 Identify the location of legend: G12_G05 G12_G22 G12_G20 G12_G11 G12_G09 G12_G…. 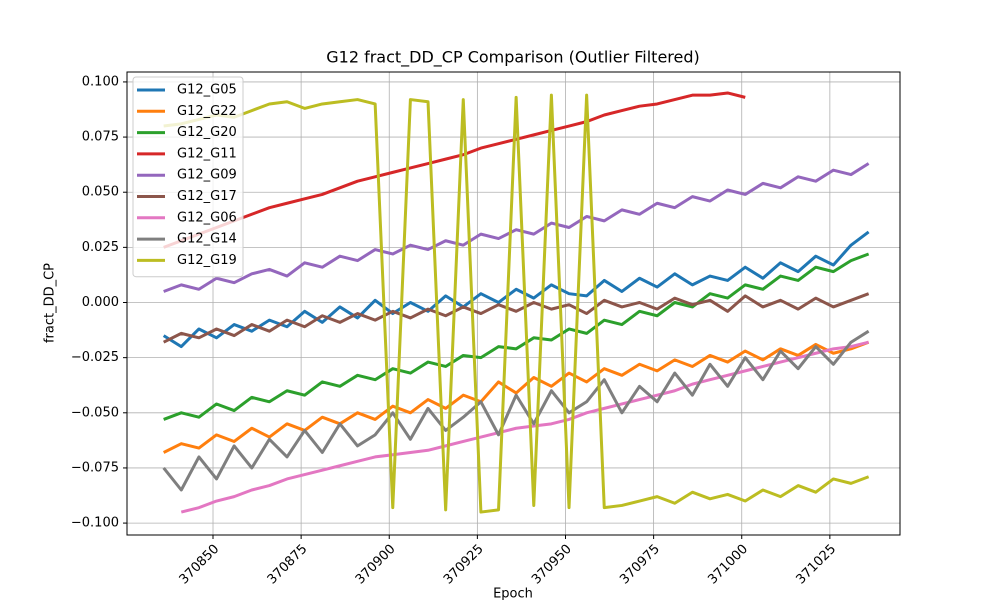
(188, 177).